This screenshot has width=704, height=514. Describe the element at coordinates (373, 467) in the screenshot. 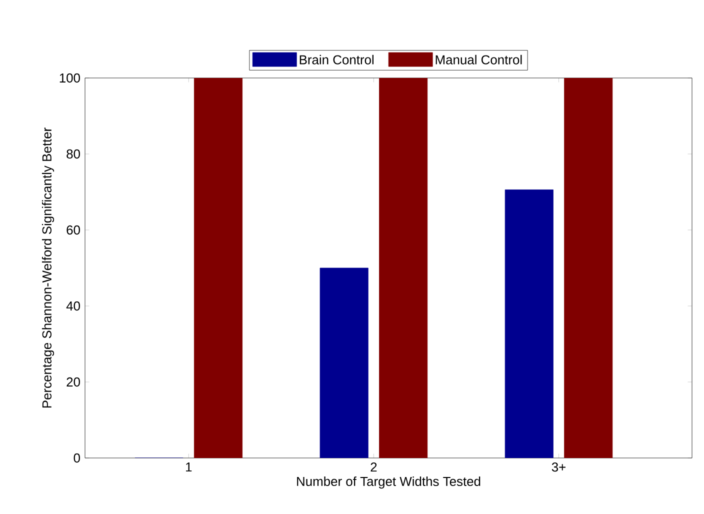

I see `x-tick-label: 2` at that location.